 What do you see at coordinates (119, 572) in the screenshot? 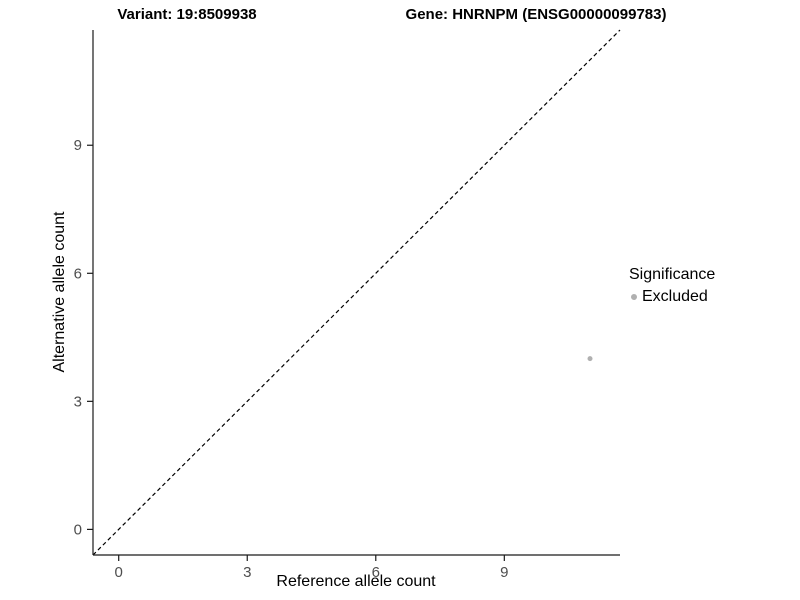
I see `x-tick-label: 0` at bounding box center [119, 572].